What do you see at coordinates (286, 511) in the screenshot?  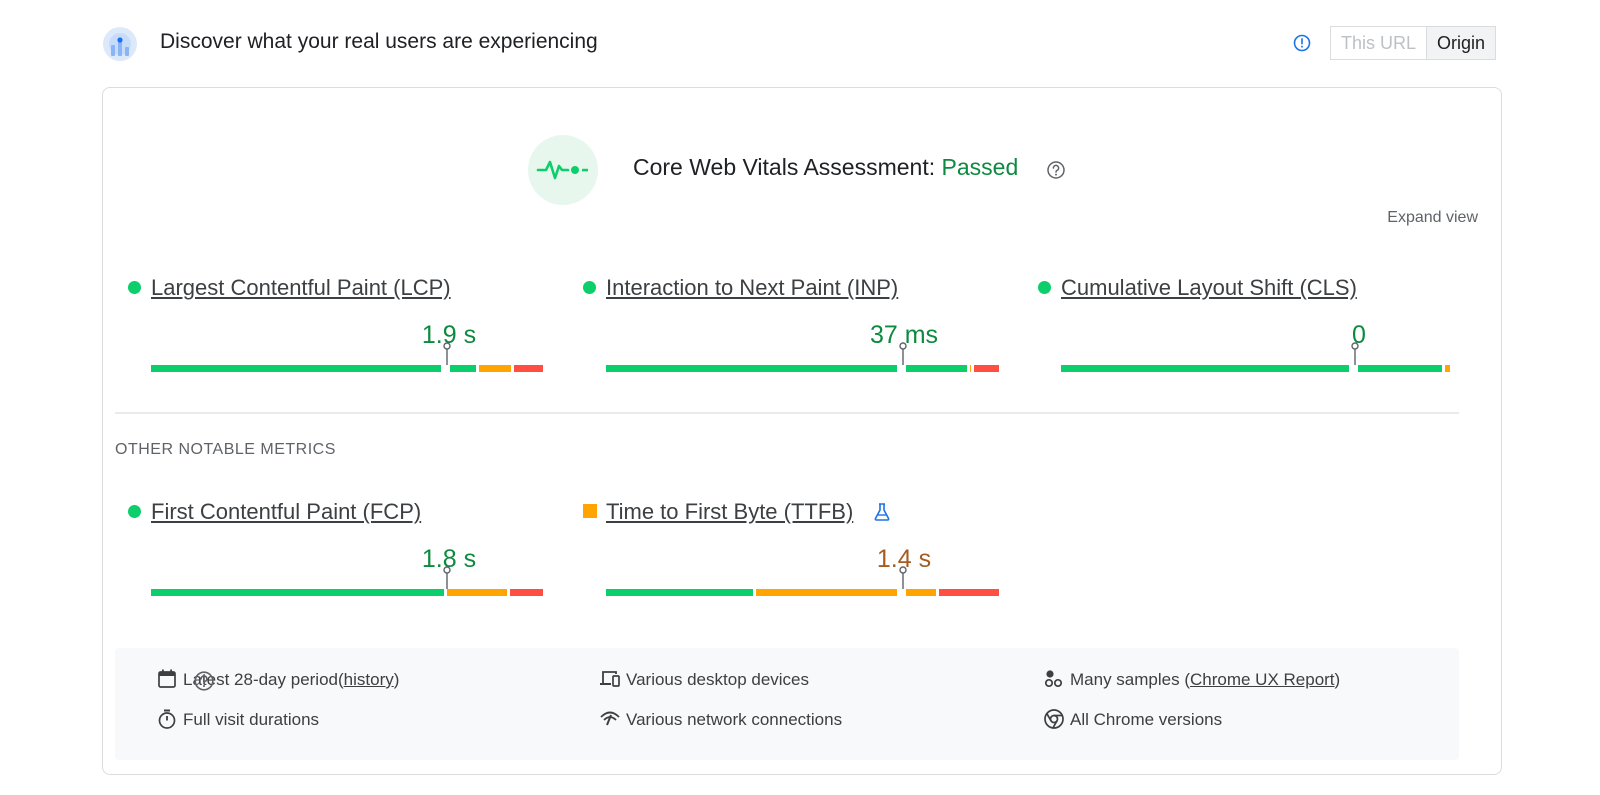 I see `metric-name: First Contentful Paint (FCP)` at bounding box center [286, 511].